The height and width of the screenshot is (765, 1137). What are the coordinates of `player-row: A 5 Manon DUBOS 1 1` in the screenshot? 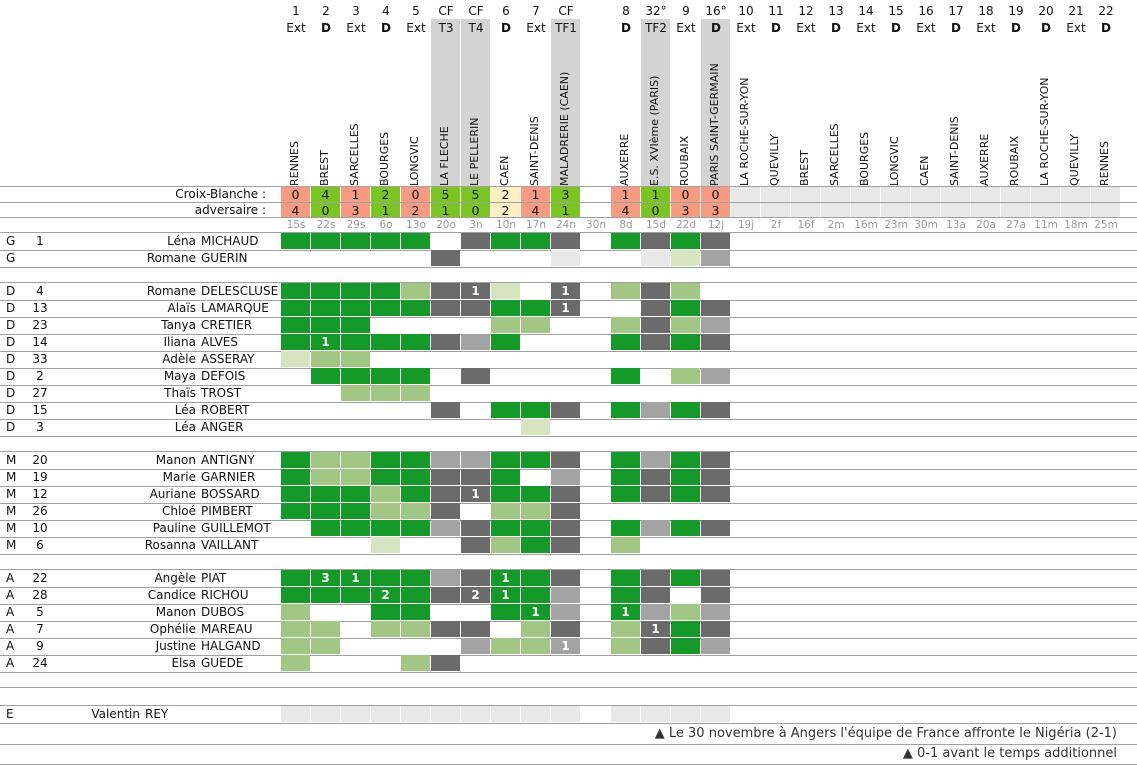 It's located at (568, 612).